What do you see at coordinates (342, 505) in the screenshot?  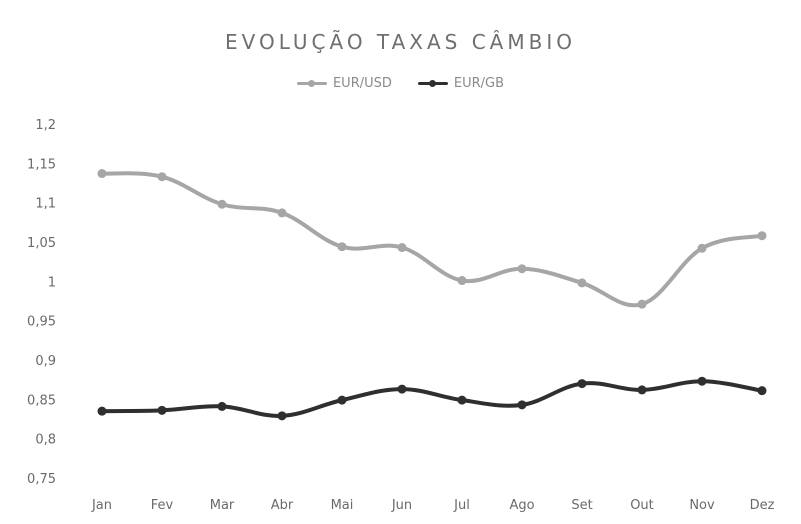 I see `x-tick-label: Mai` at bounding box center [342, 505].